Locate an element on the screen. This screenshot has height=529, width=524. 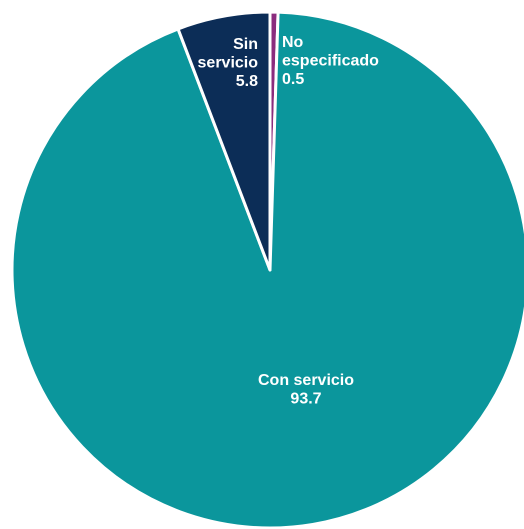
slice-label-0: No especificado 0.5 is located at coordinates (330, 61).